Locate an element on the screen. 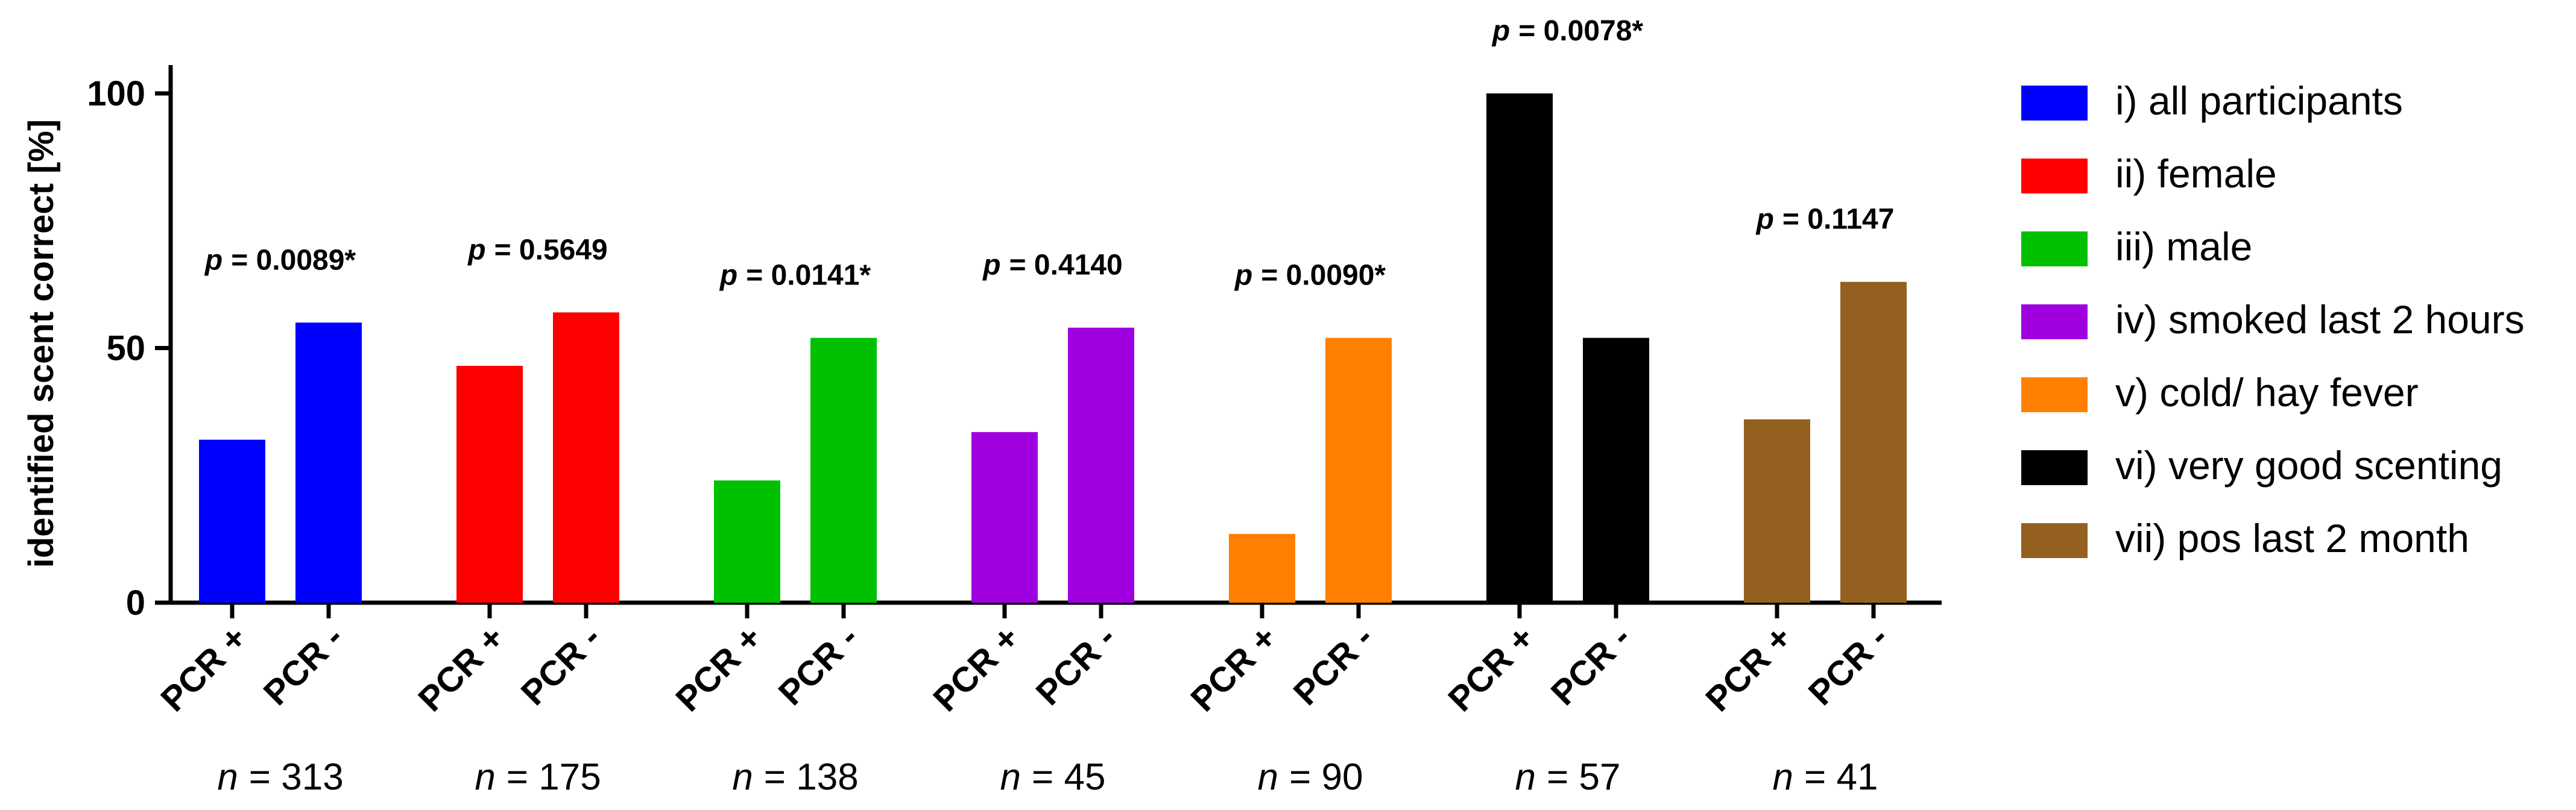 This screenshot has height=810, width=2576. group-p-value: p = 0.4140 is located at coordinates (1052, 265).